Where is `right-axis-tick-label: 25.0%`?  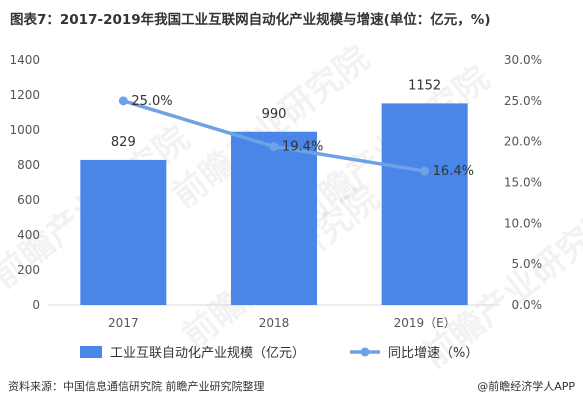 right-axis-tick-label: 25.0% is located at coordinates (523, 101).